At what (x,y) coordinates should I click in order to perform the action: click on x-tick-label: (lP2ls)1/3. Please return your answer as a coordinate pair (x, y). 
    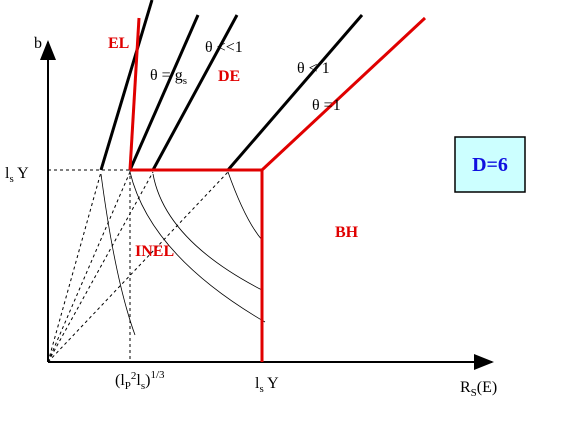
    Looking at the image, I should click on (140, 380).